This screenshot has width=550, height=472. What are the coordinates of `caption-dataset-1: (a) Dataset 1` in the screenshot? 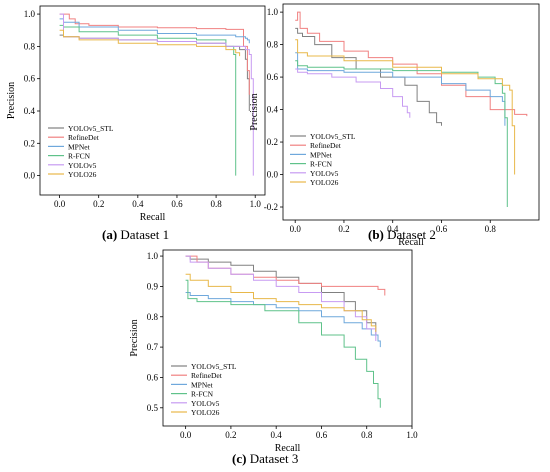 It's located at (135, 235).